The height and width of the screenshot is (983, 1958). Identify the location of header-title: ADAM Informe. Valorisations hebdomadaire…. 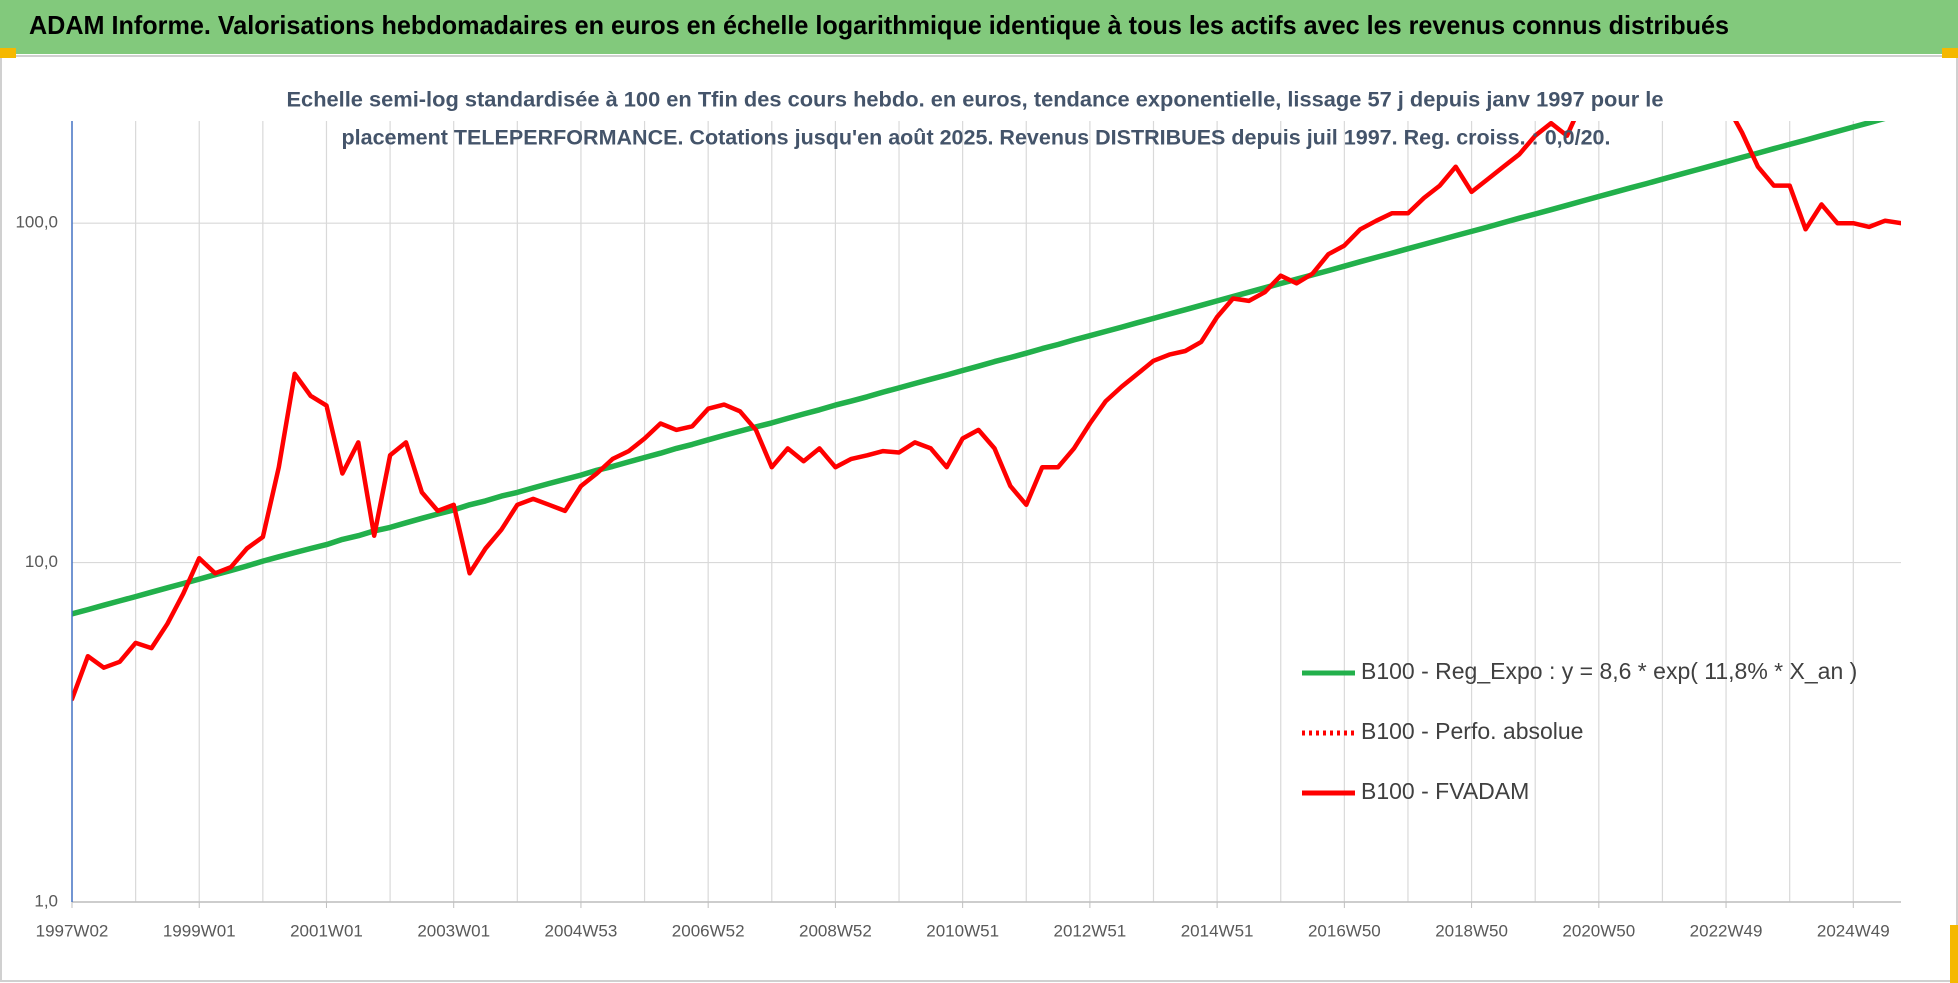
(879, 25).